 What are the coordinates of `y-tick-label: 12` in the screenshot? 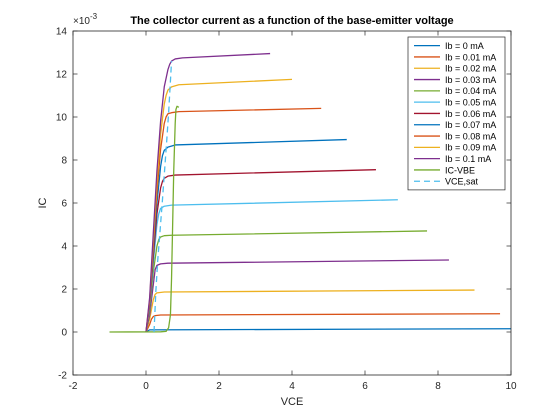 It's located at (62, 75).